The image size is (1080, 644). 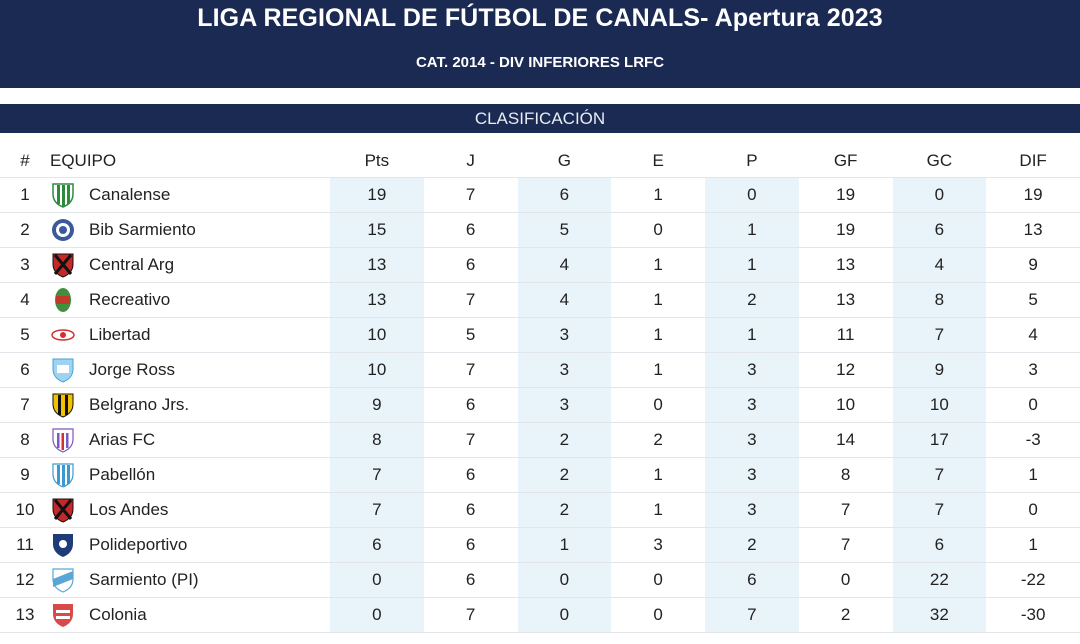 What do you see at coordinates (939, 160) in the screenshot?
I see `header-gc: GC` at bounding box center [939, 160].